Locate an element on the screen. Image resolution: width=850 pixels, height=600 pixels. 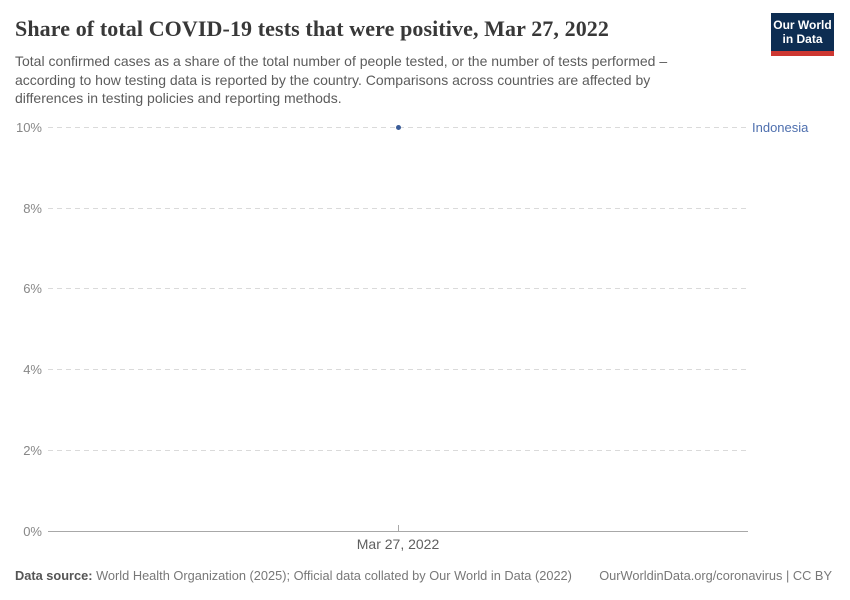
owid-logo-line2: in Data is located at coordinates (802, 39).